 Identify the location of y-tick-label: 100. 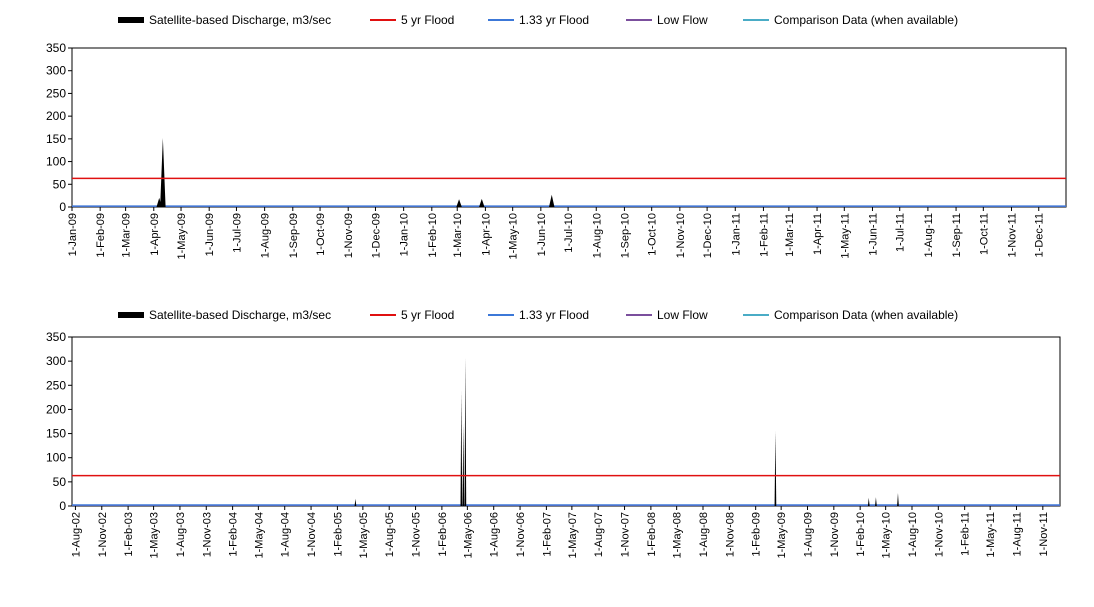
(56, 162).